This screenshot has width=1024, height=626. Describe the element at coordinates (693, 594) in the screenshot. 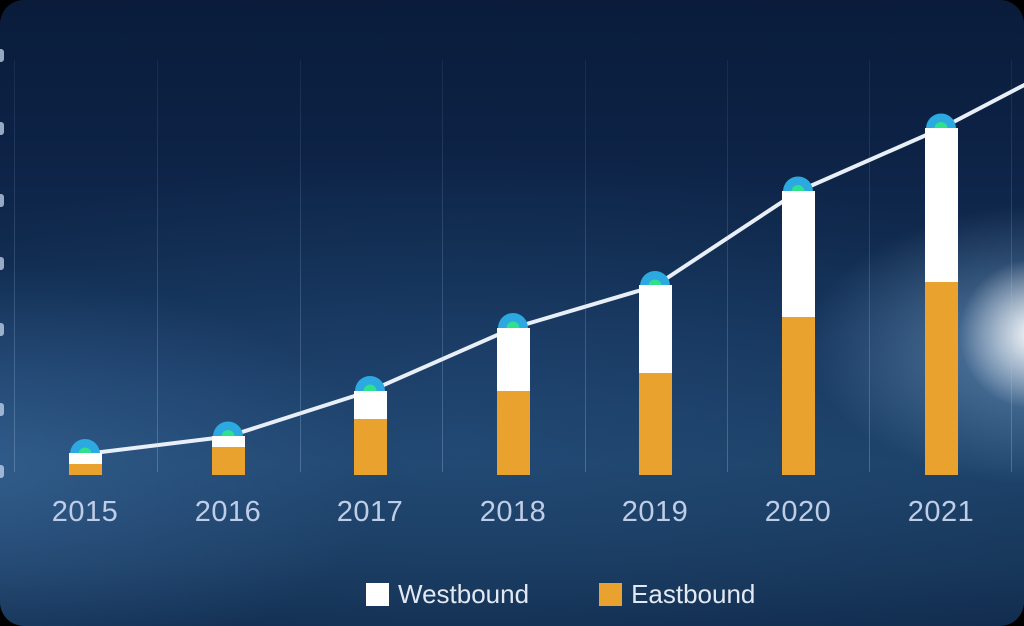

I see `legend-label-eastbound: Eastbound` at that location.